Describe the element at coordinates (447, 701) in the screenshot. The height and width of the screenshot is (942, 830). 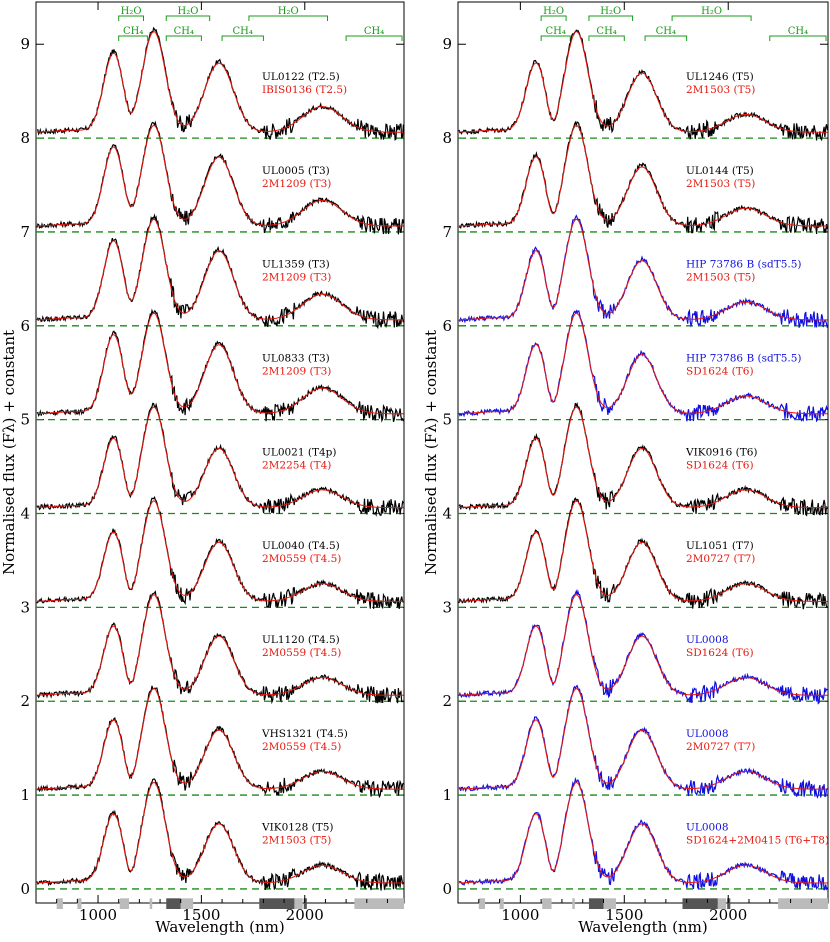
I see `y-tick-label: 2` at that location.